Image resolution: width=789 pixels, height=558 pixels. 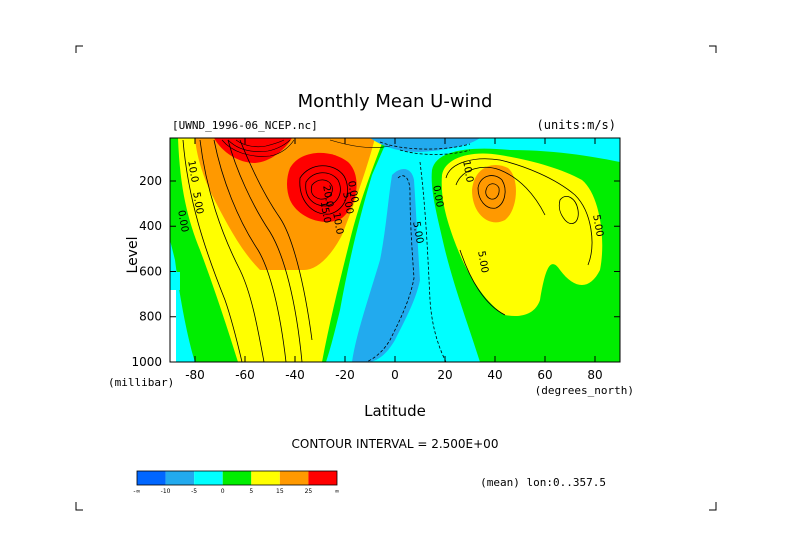 What do you see at coordinates (195, 375) in the screenshot?
I see `x-tick-label: -80` at bounding box center [195, 375].